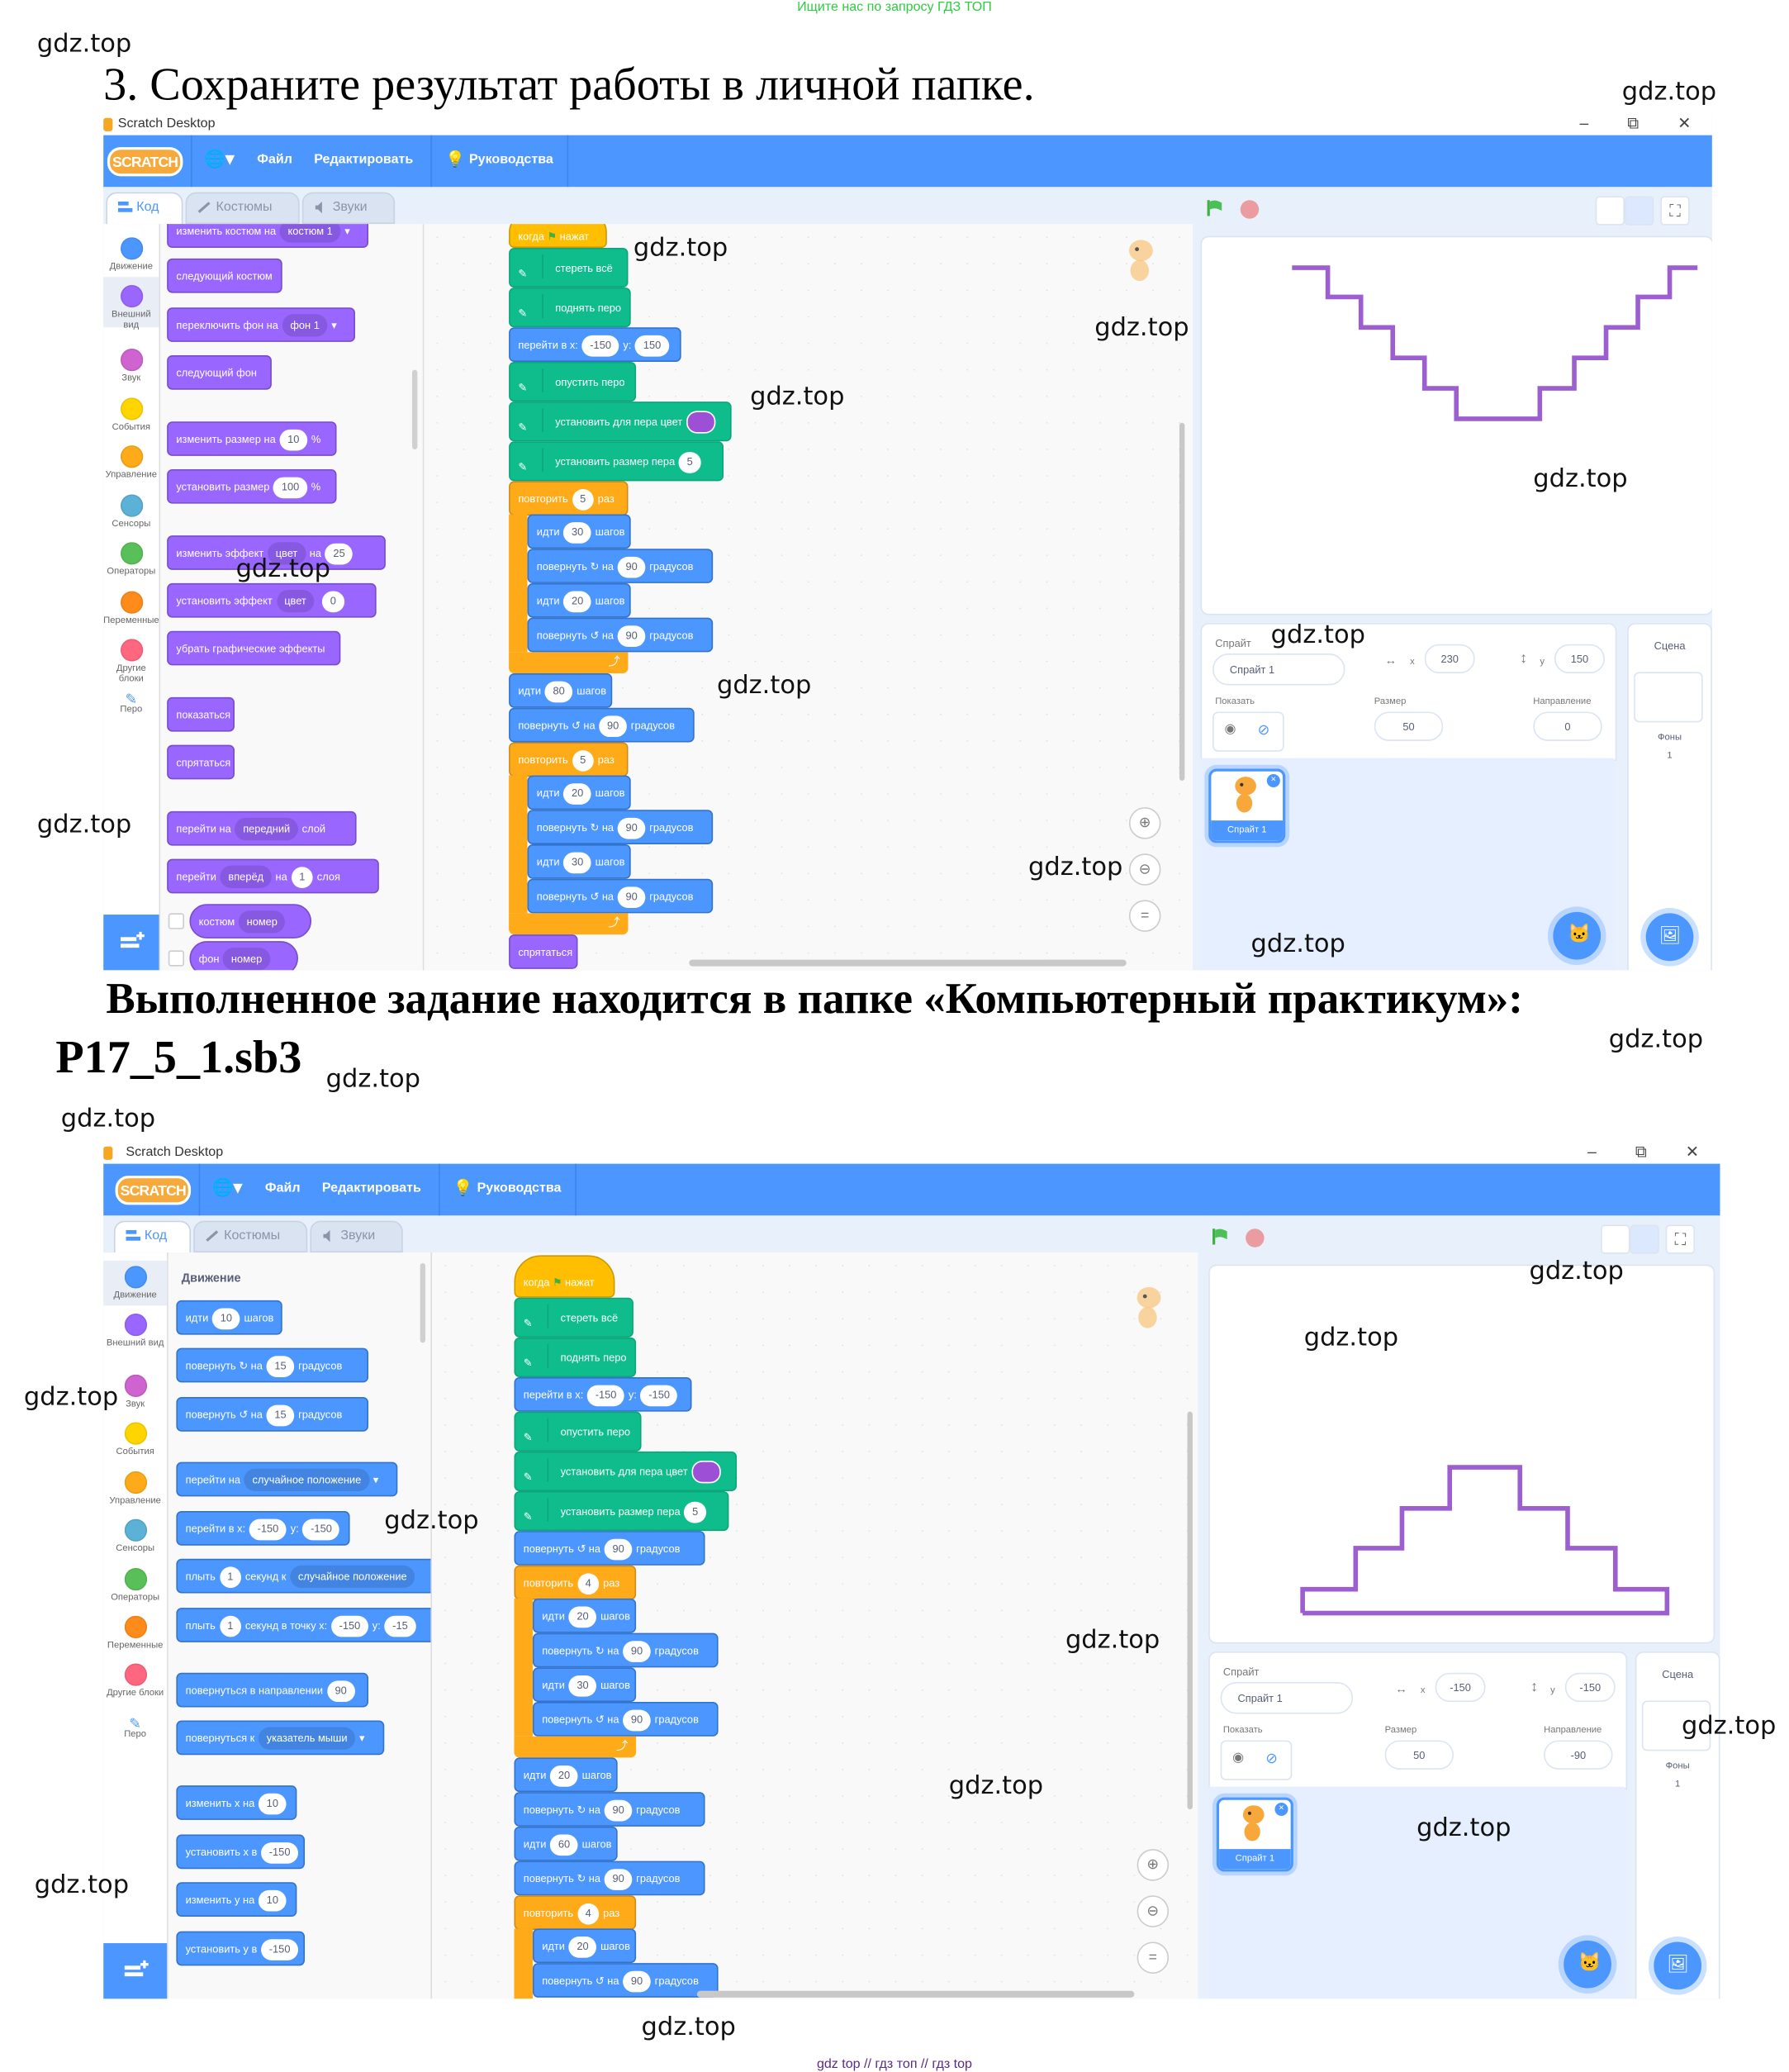 This screenshot has height=2072, width=1789. Describe the element at coordinates (252, 438) in the screenshot. I see `palette-block: изменить размер на 10%` at that location.